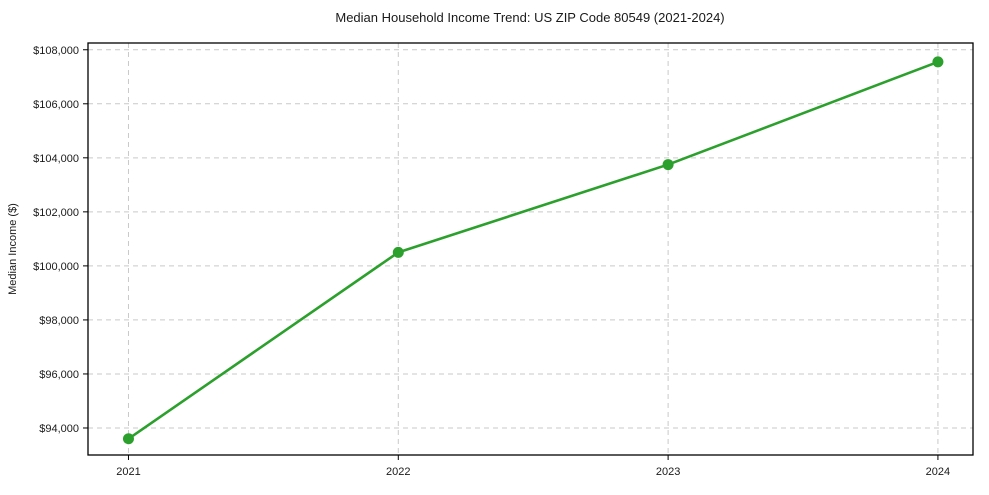  I want to click on y-tick-label: $108,000, so click(56, 51).